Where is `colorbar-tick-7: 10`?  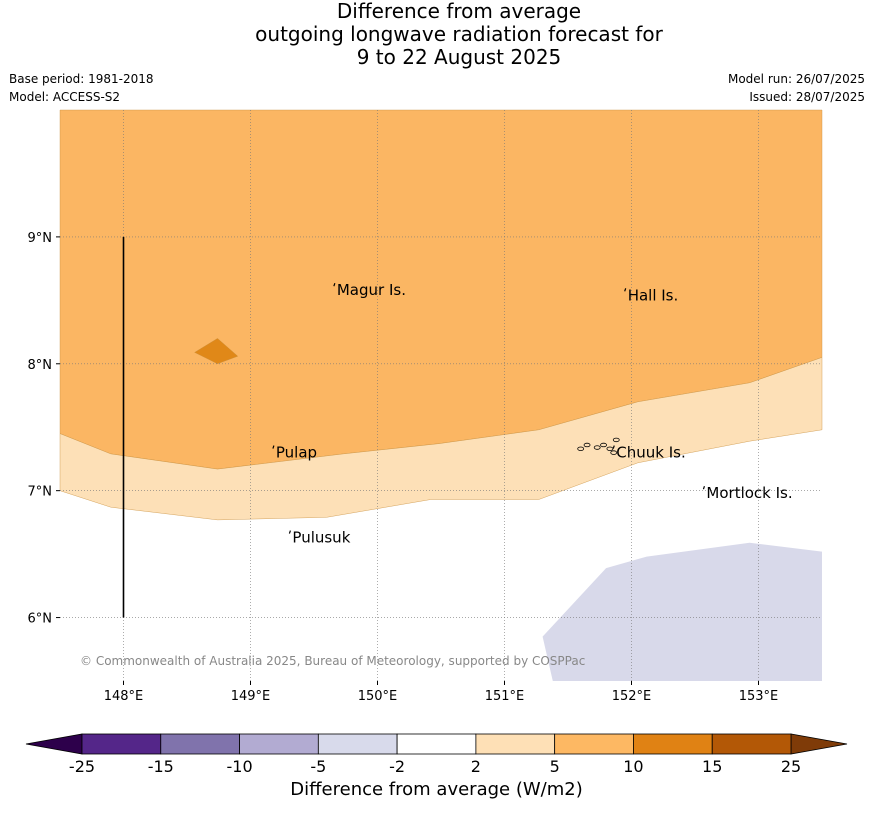
colorbar-tick-7: 10 is located at coordinates (633, 766).